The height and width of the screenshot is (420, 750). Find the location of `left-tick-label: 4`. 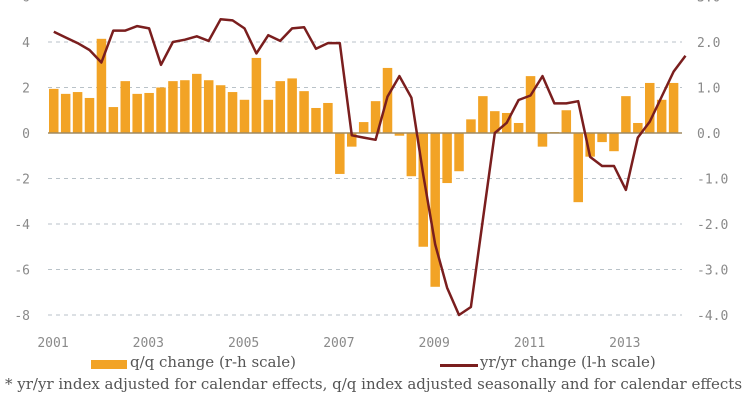

left-tick-label: 4 is located at coordinates (26, 43).